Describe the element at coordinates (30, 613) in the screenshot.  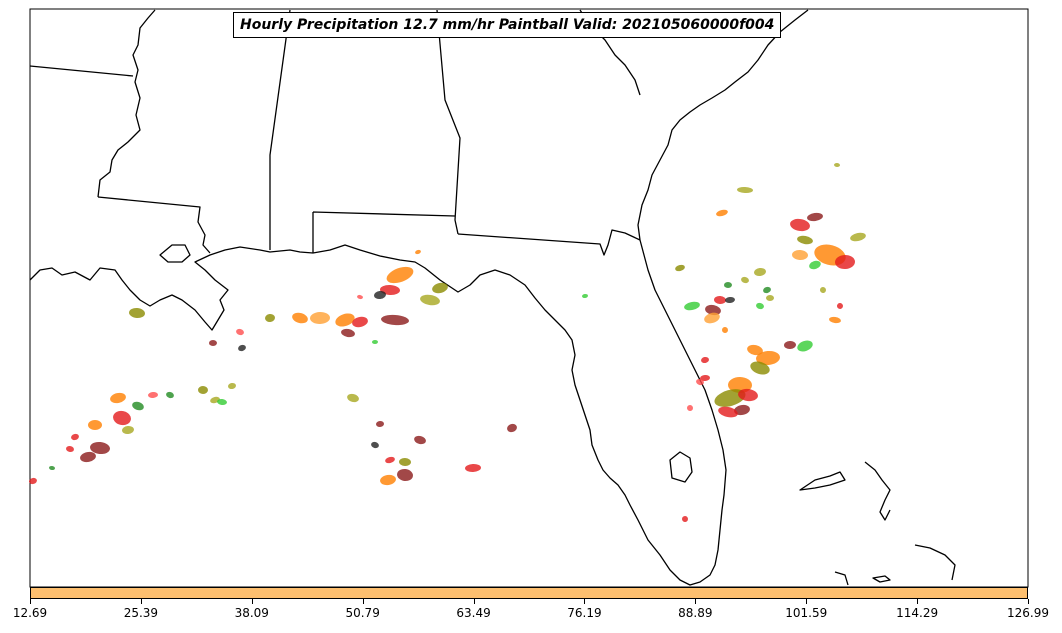
I see `colorbar-tick-label: 12.69` at that location.